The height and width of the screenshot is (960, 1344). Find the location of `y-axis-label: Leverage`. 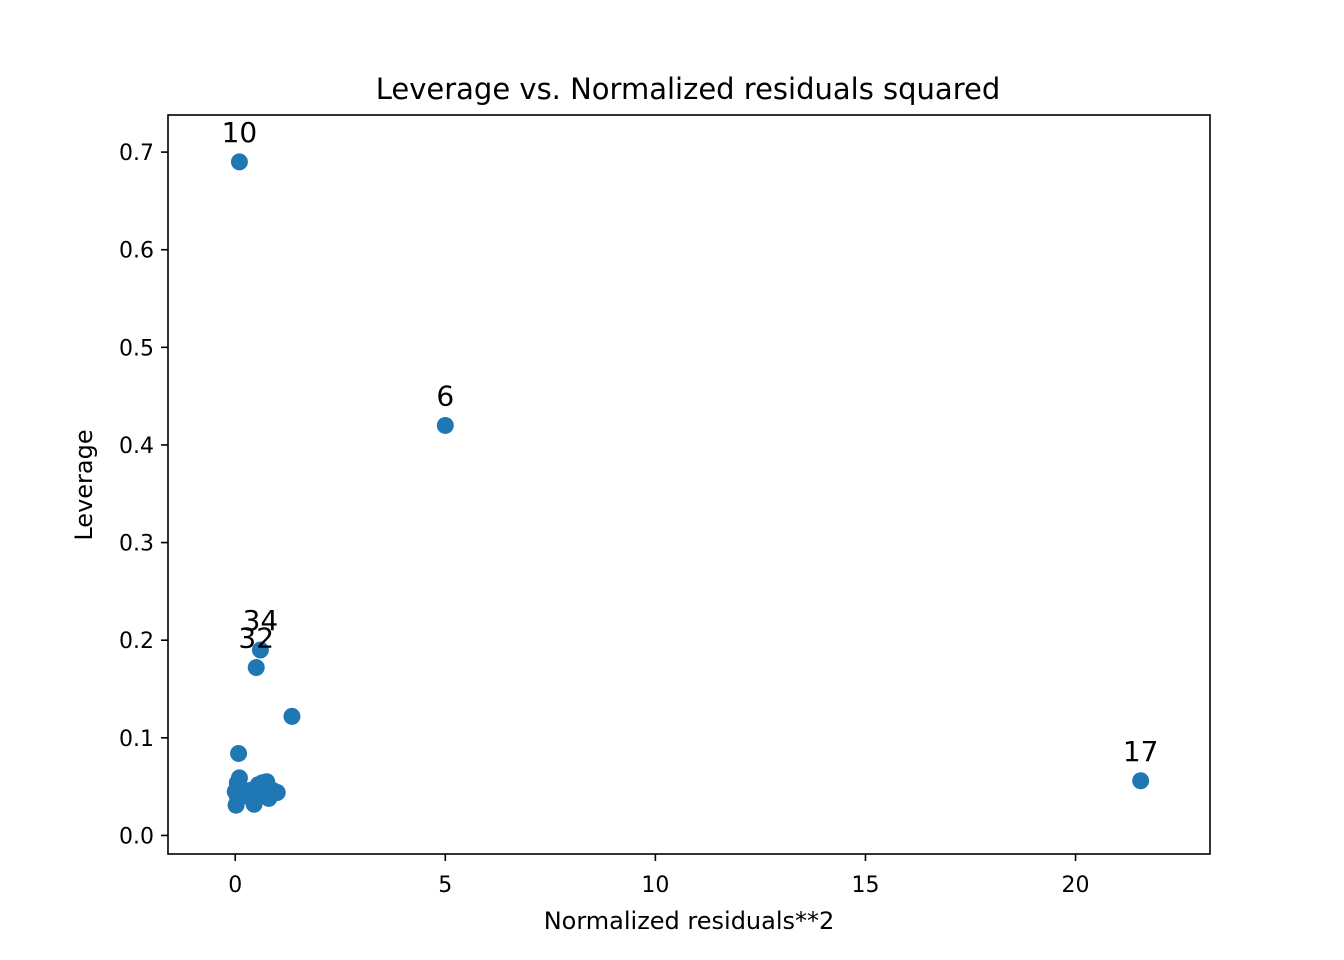

y-axis-label: Leverage is located at coordinates (84, 484).